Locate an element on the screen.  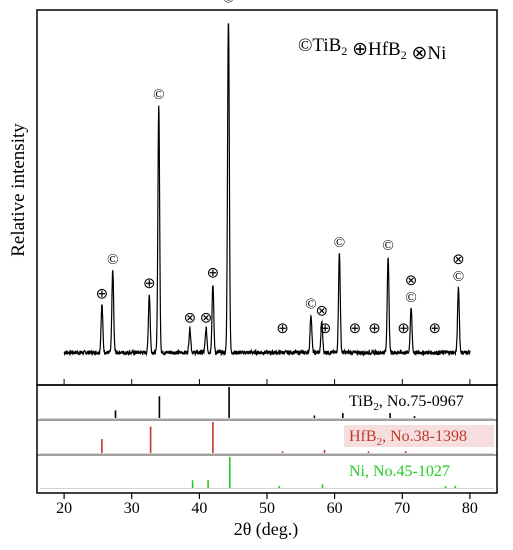
x-tick-label: 50 is located at coordinates (267, 508).